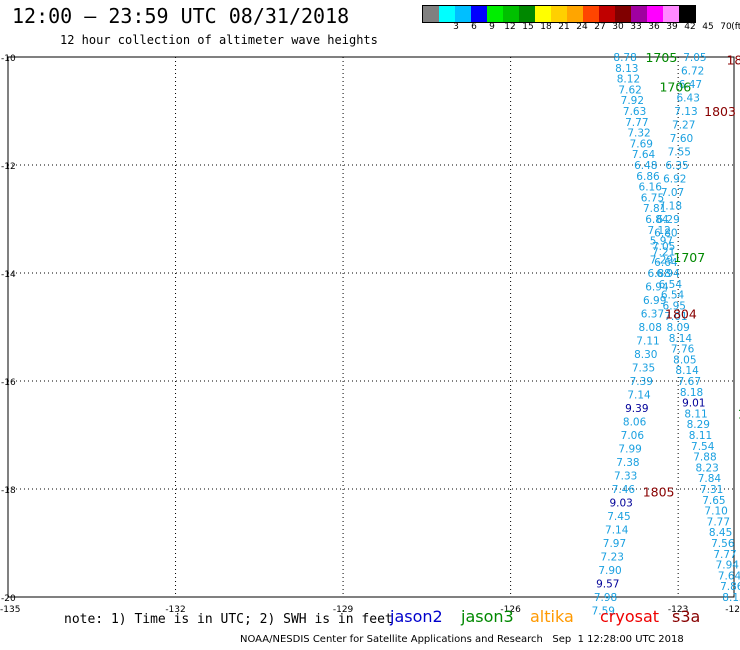 The height and width of the screenshot is (650, 740). Describe the element at coordinates (675, 317) in the screenshot. I see `wave-height-label: 7.01` at that location.